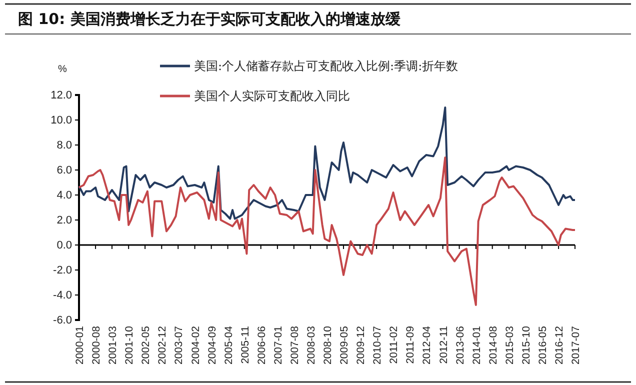 The image size is (636, 385). I want to click on legend-label: 美国个人实际可支配收入同比, so click(272, 96).